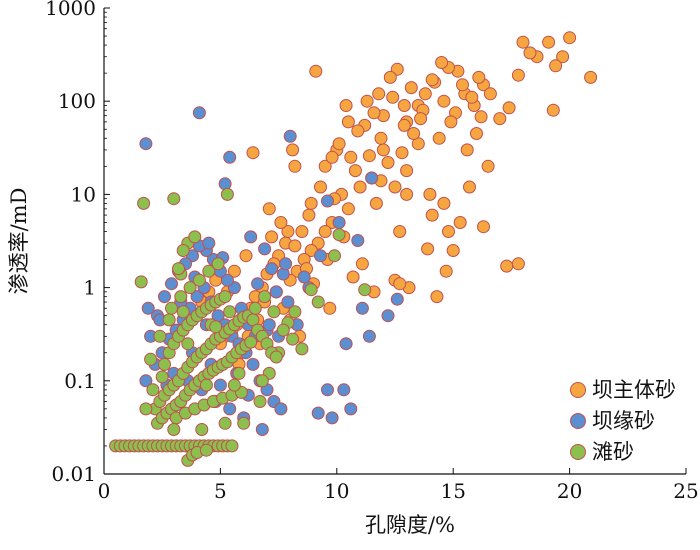 This screenshot has width=700, height=550. I want to click on legend-label-2: 滩砂, so click(613, 452).